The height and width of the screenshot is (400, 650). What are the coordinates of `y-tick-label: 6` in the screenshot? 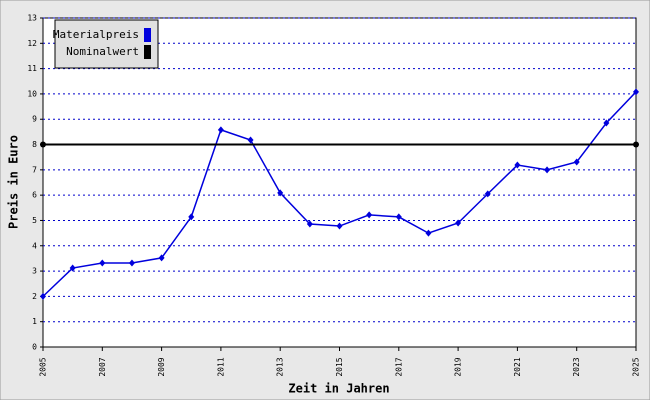 It's located at (34, 195).